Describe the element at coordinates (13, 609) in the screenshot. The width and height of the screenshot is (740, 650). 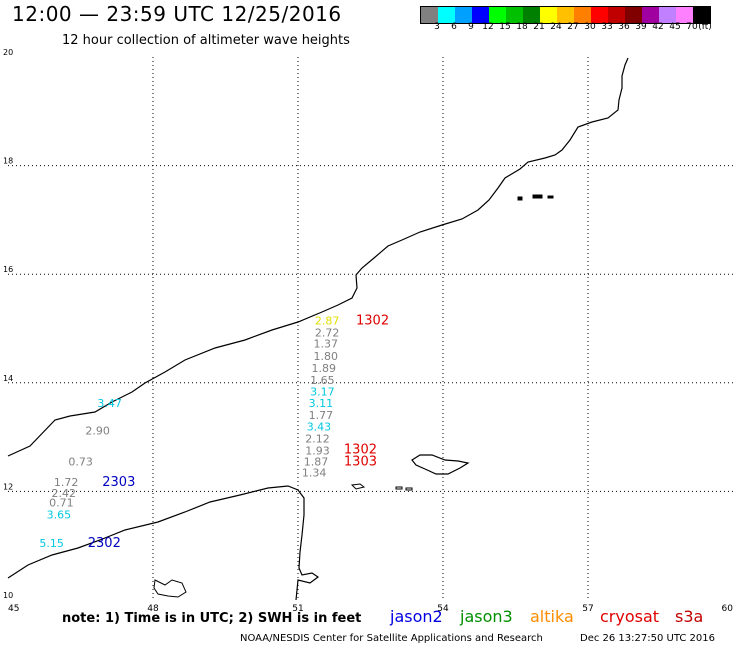
I see `longitude-tick-label: 45` at that location.